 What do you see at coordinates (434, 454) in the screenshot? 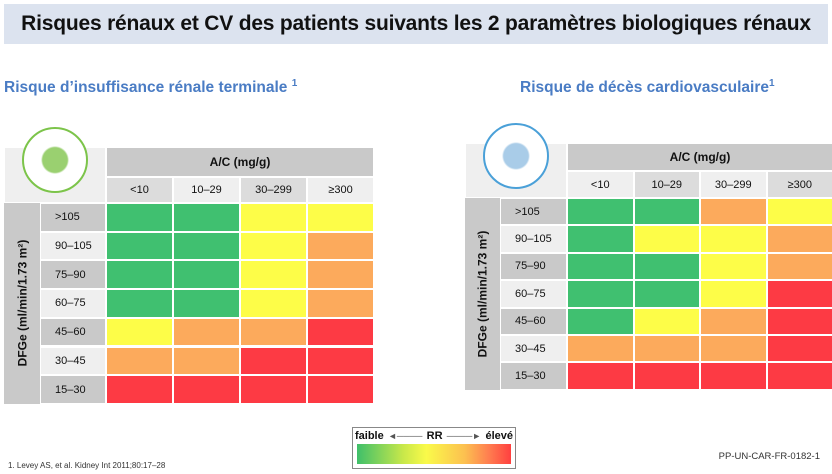
I see `legend-gradient-bar` at bounding box center [434, 454].